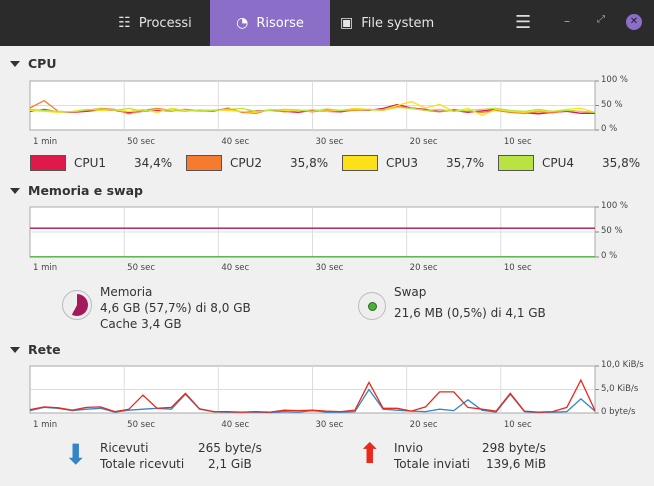 The width and height of the screenshot is (654, 486). Describe the element at coordinates (141, 425) in the screenshot. I see `network-x-tick: 50 sec` at that location.